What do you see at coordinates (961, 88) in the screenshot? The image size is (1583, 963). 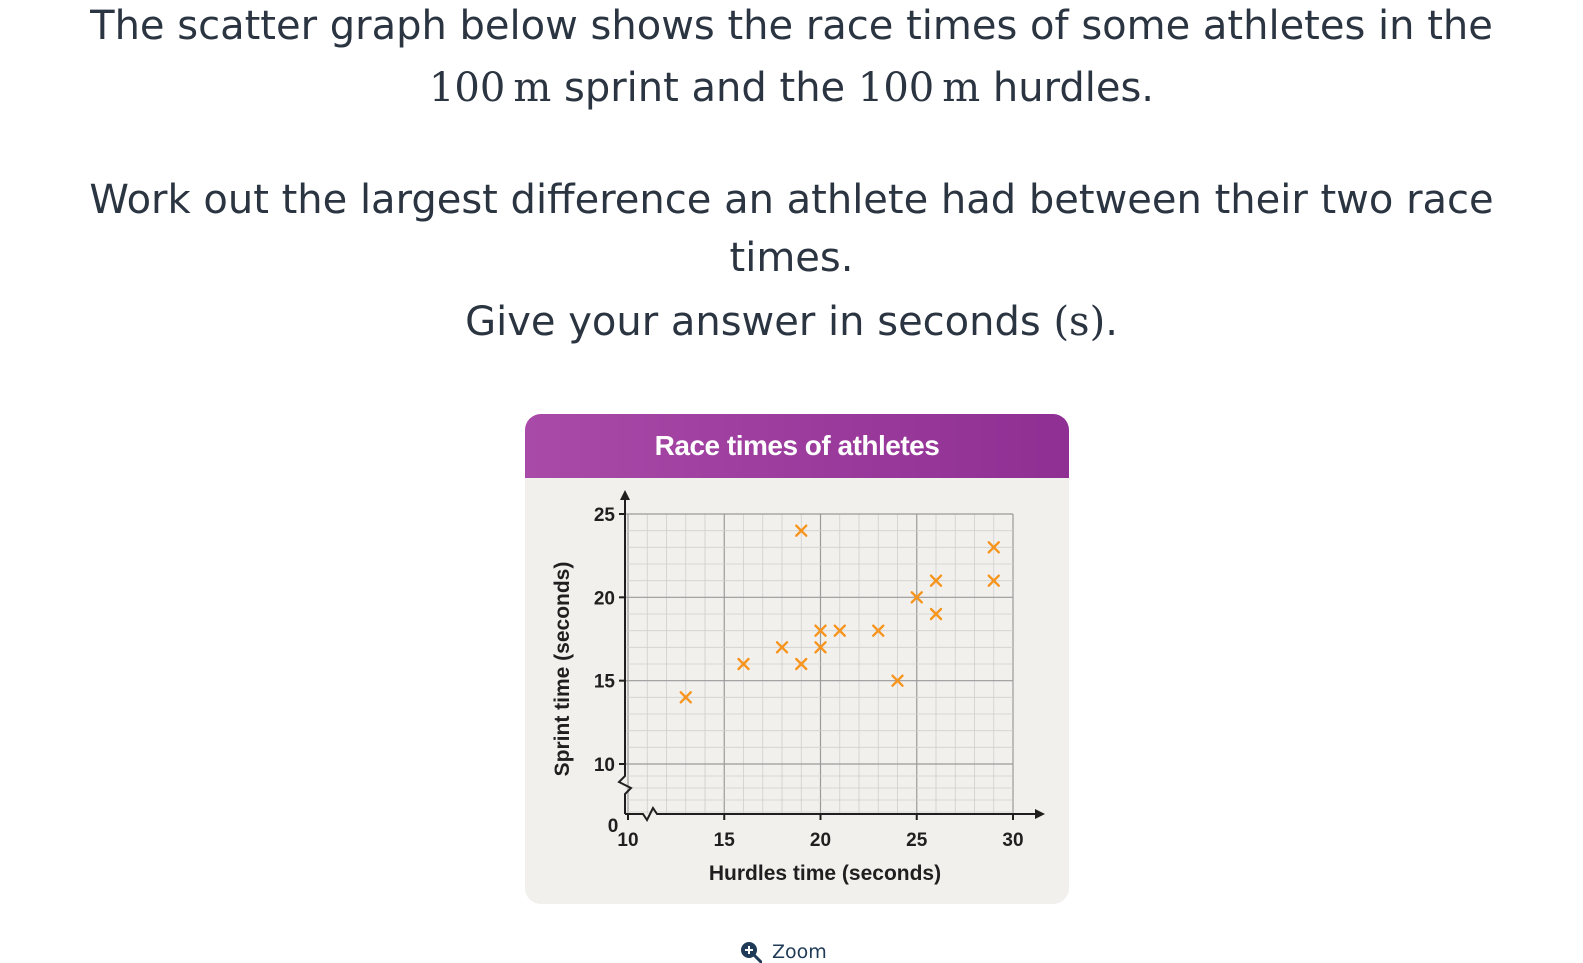 I see `hurdles-distance-unit: m` at bounding box center [961, 88].